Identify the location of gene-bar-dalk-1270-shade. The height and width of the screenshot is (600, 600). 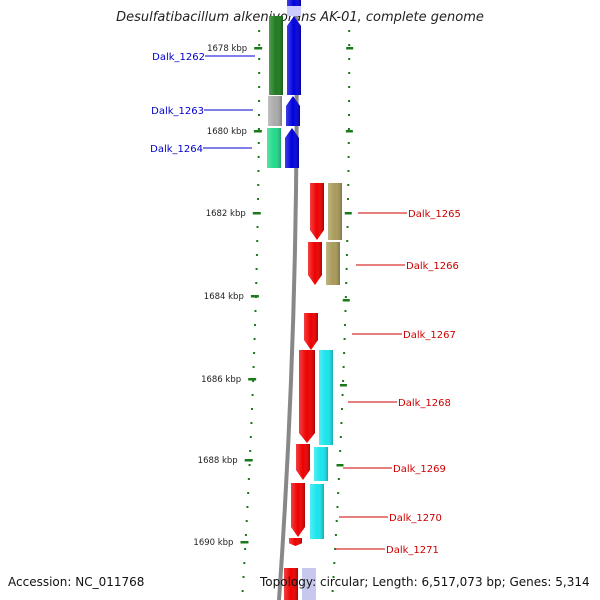
(317, 511).